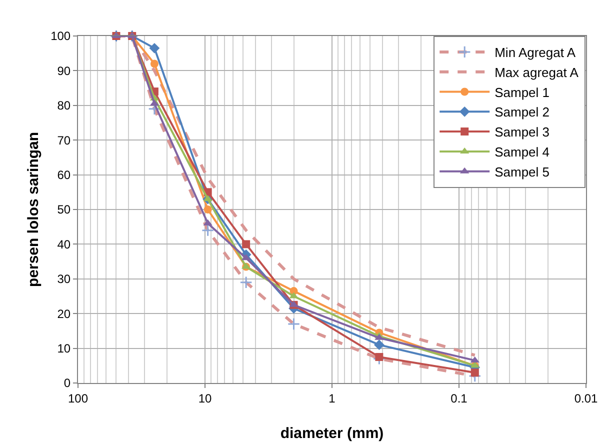 The height and width of the screenshot is (443, 607). I want to click on x-tick-label: 0.01, so click(586, 398).